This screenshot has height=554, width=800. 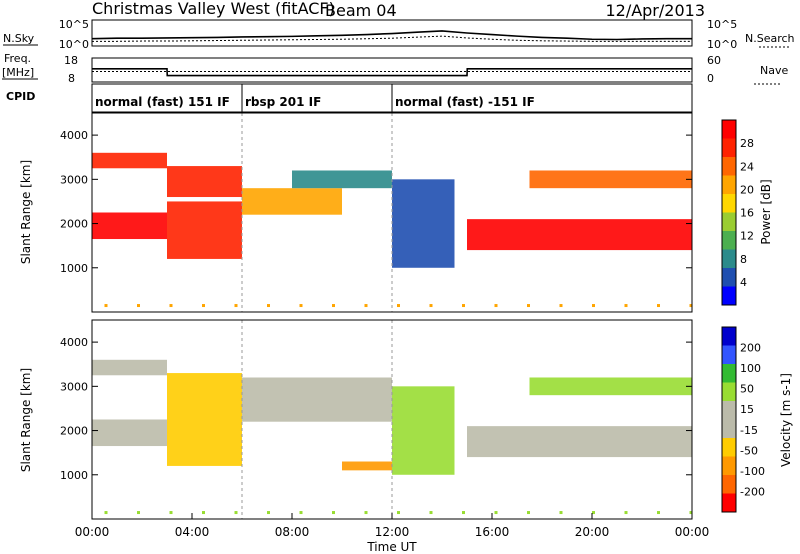 What do you see at coordinates (492, 532) in the screenshot?
I see `x-tick-label: 16:00` at bounding box center [492, 532].